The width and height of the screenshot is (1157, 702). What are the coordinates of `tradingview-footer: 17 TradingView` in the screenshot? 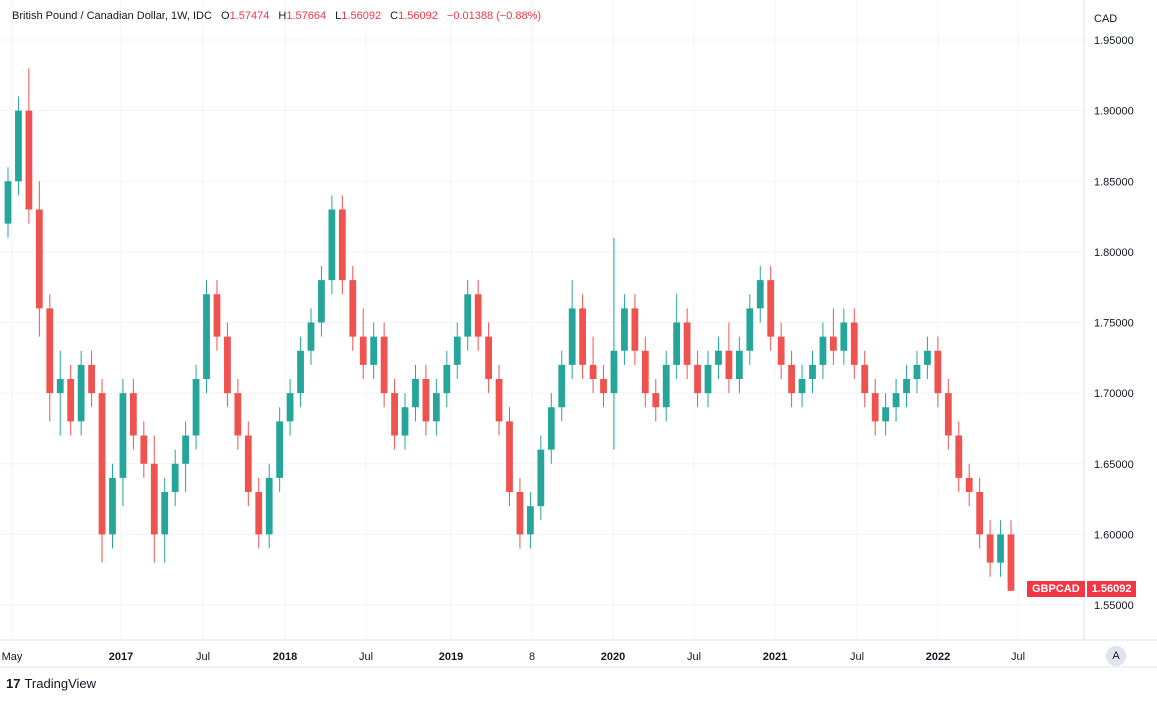 It's located at (51, 683).